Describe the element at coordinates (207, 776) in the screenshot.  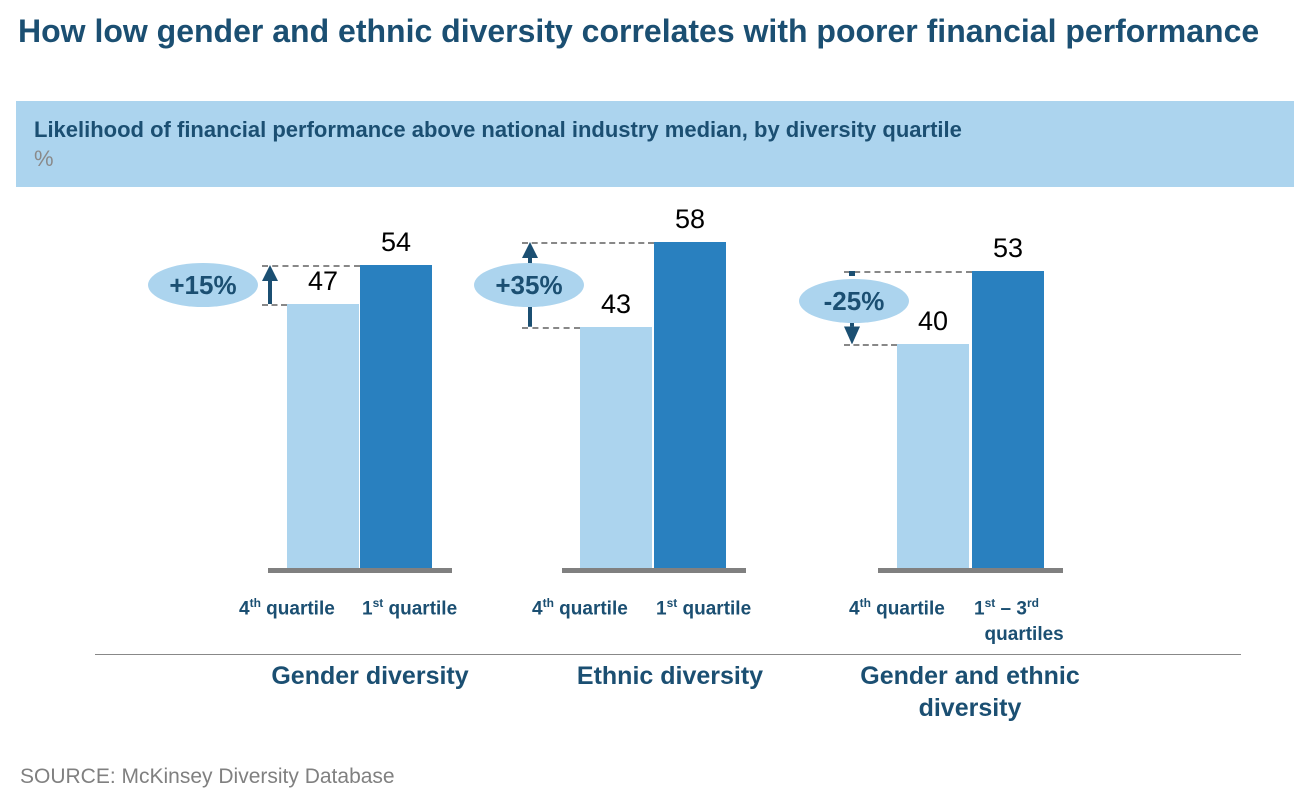
I see `source-note: SOURCE: McKinsey Diversity Database` at that location.